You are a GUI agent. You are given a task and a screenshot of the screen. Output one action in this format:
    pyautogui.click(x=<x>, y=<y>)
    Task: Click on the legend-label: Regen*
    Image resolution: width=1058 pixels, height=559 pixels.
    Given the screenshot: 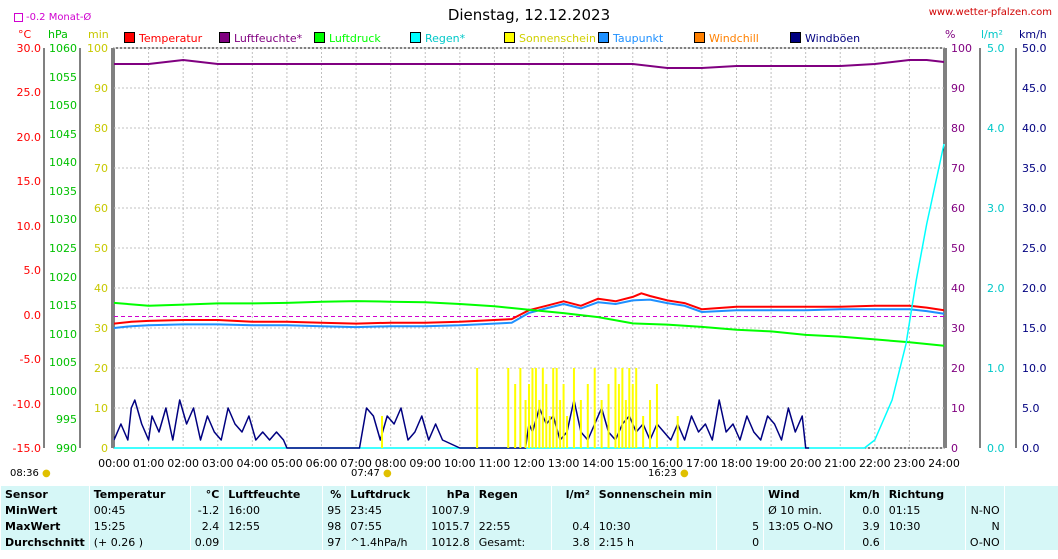 What is the action you would take?
    pyautogui.click(x=445, y=38)
    